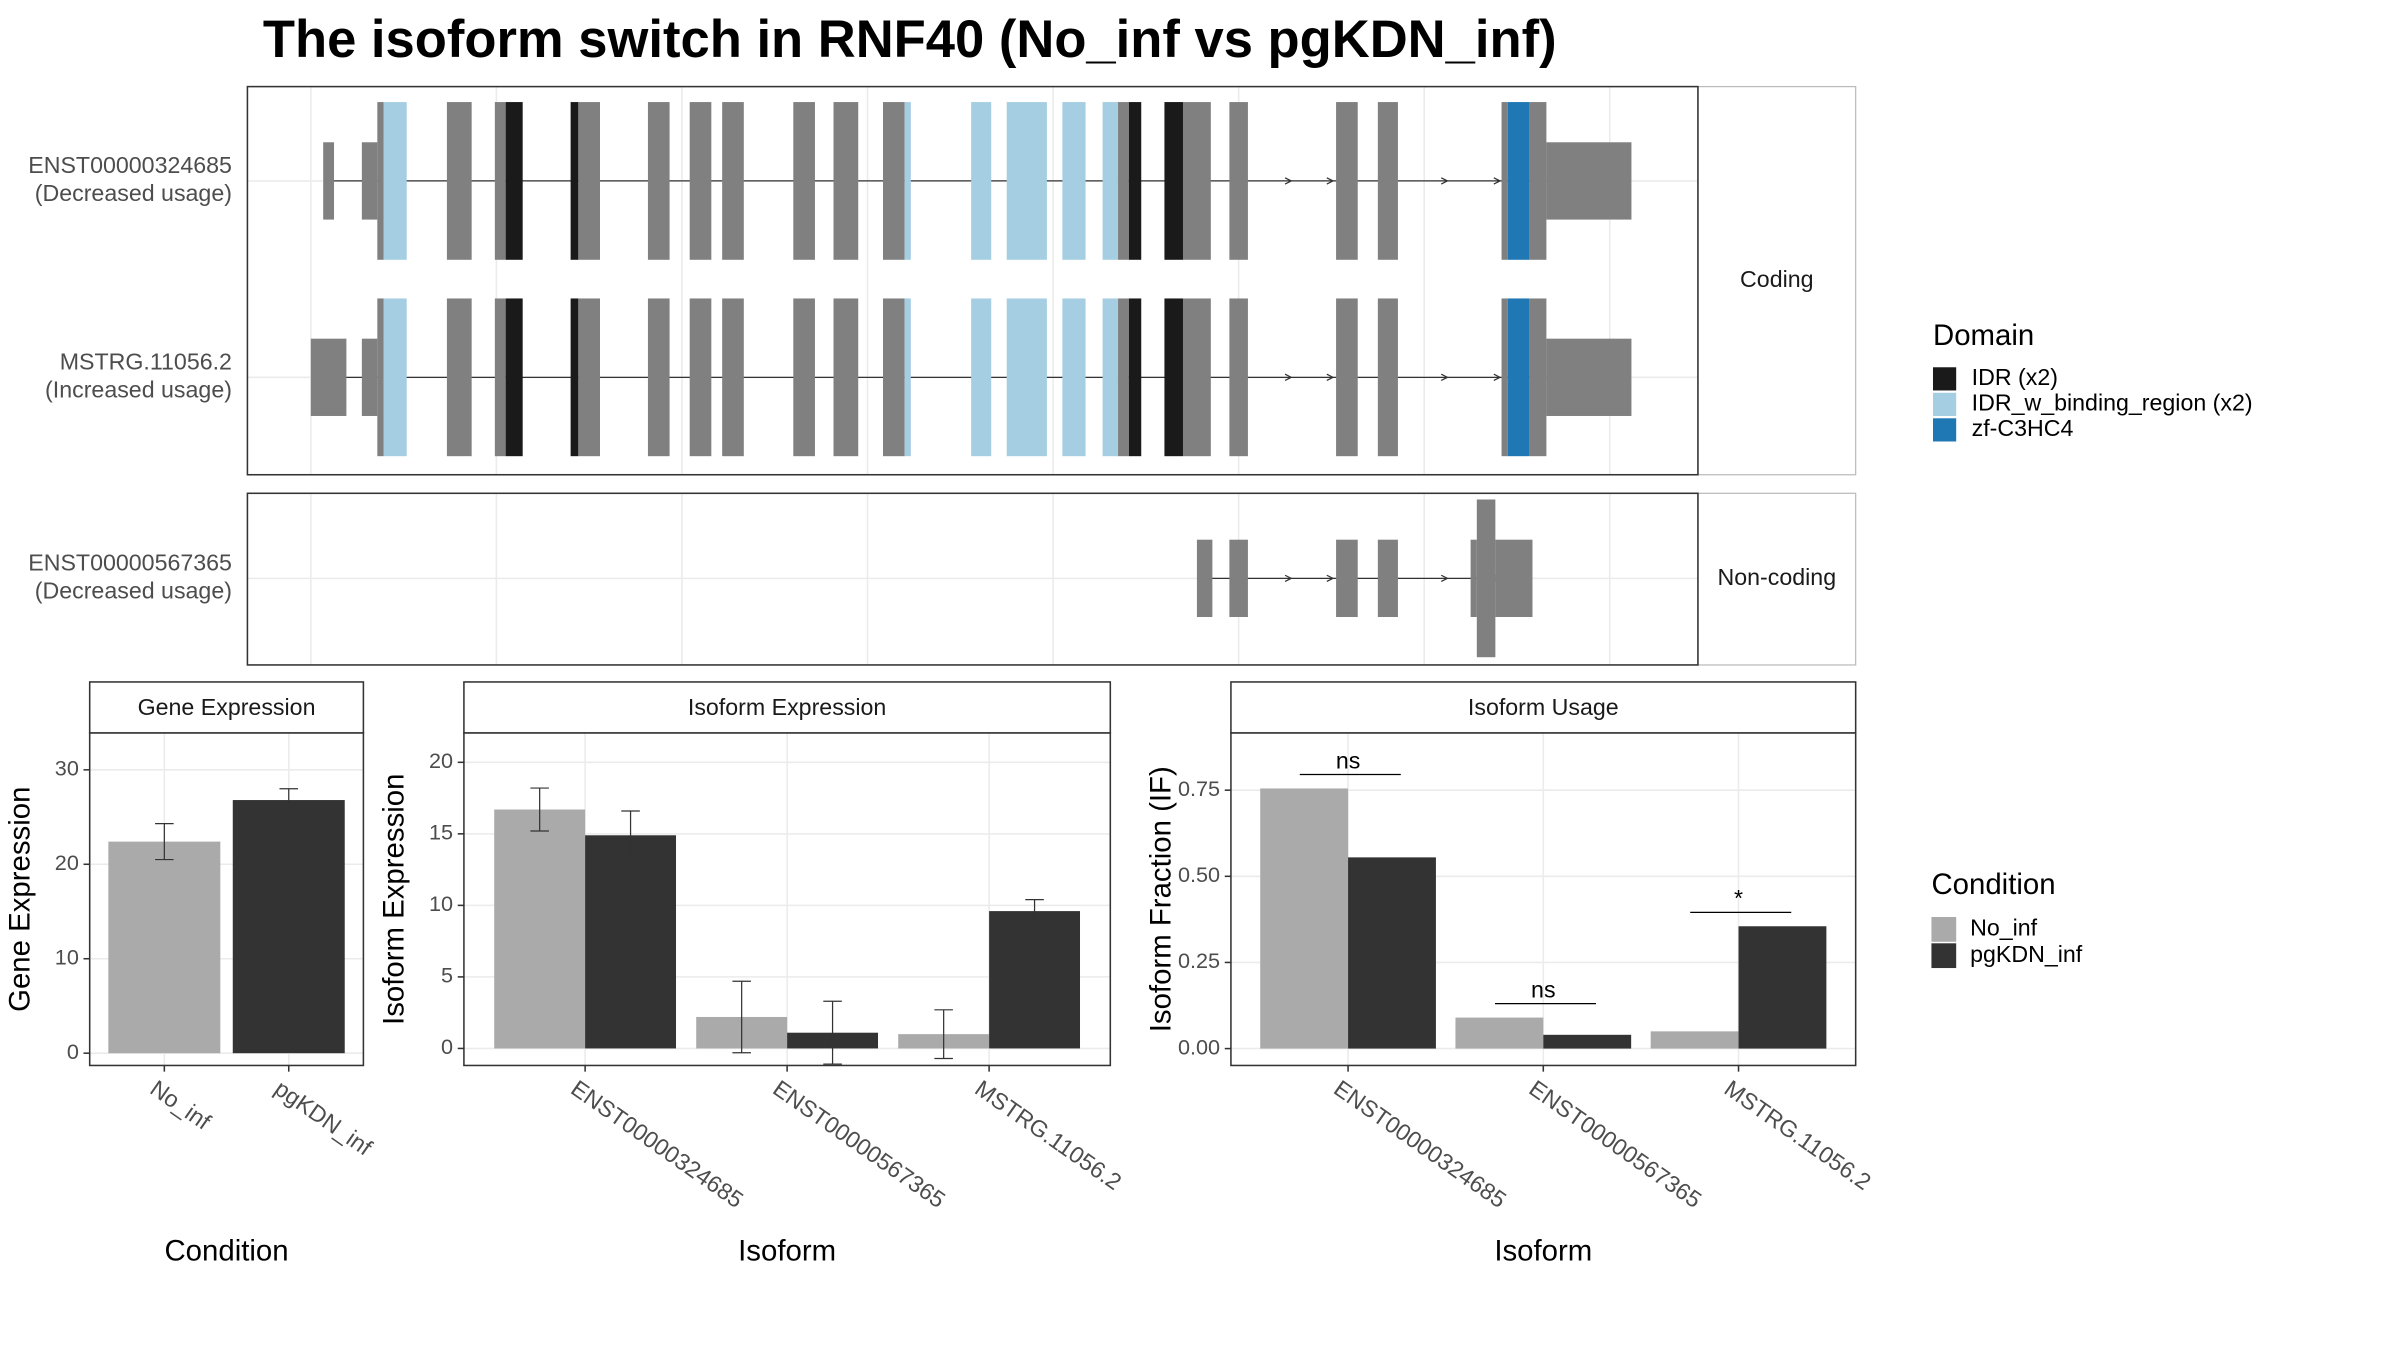  What do you see at coordinates (1348, 760) in the screenshot?
I see `significance-label: ns` at bounding box center [1348, 760].